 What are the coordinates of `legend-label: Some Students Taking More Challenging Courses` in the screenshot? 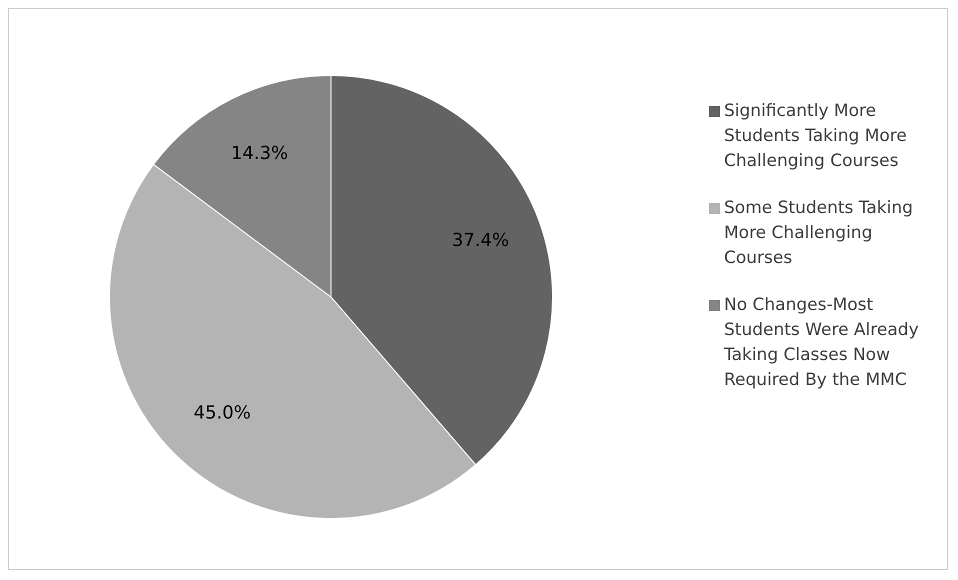 It's located at (819, 233).